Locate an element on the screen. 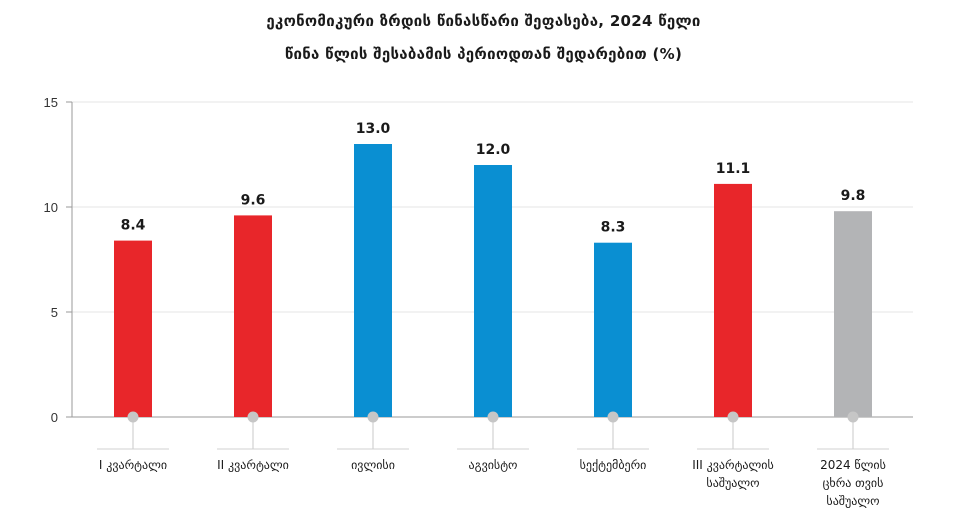 The width and height of the screenshot is (967, 521). data-label: 9.8 is located at coordinates (853, 196).